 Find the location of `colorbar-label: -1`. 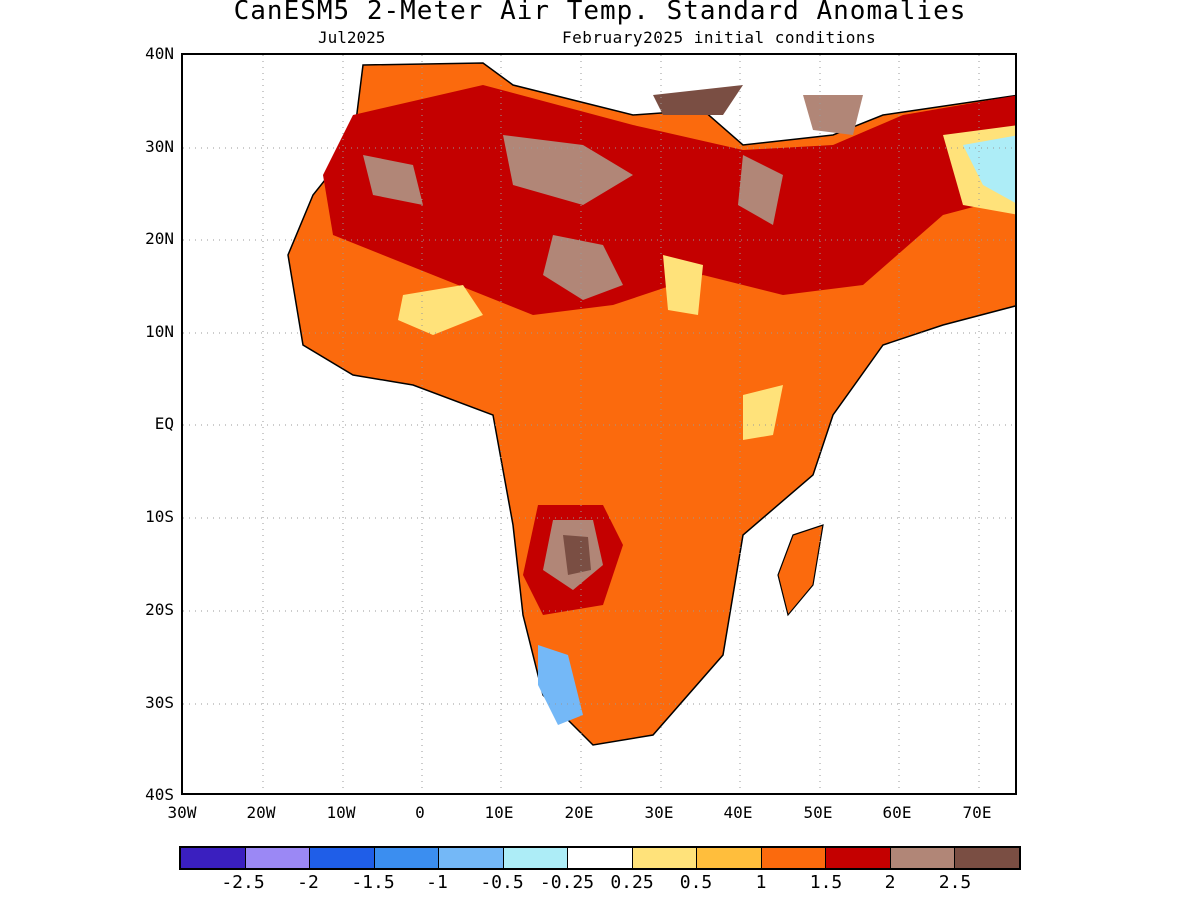

colorbar-label: -1 is located at coordinates (437, 882).